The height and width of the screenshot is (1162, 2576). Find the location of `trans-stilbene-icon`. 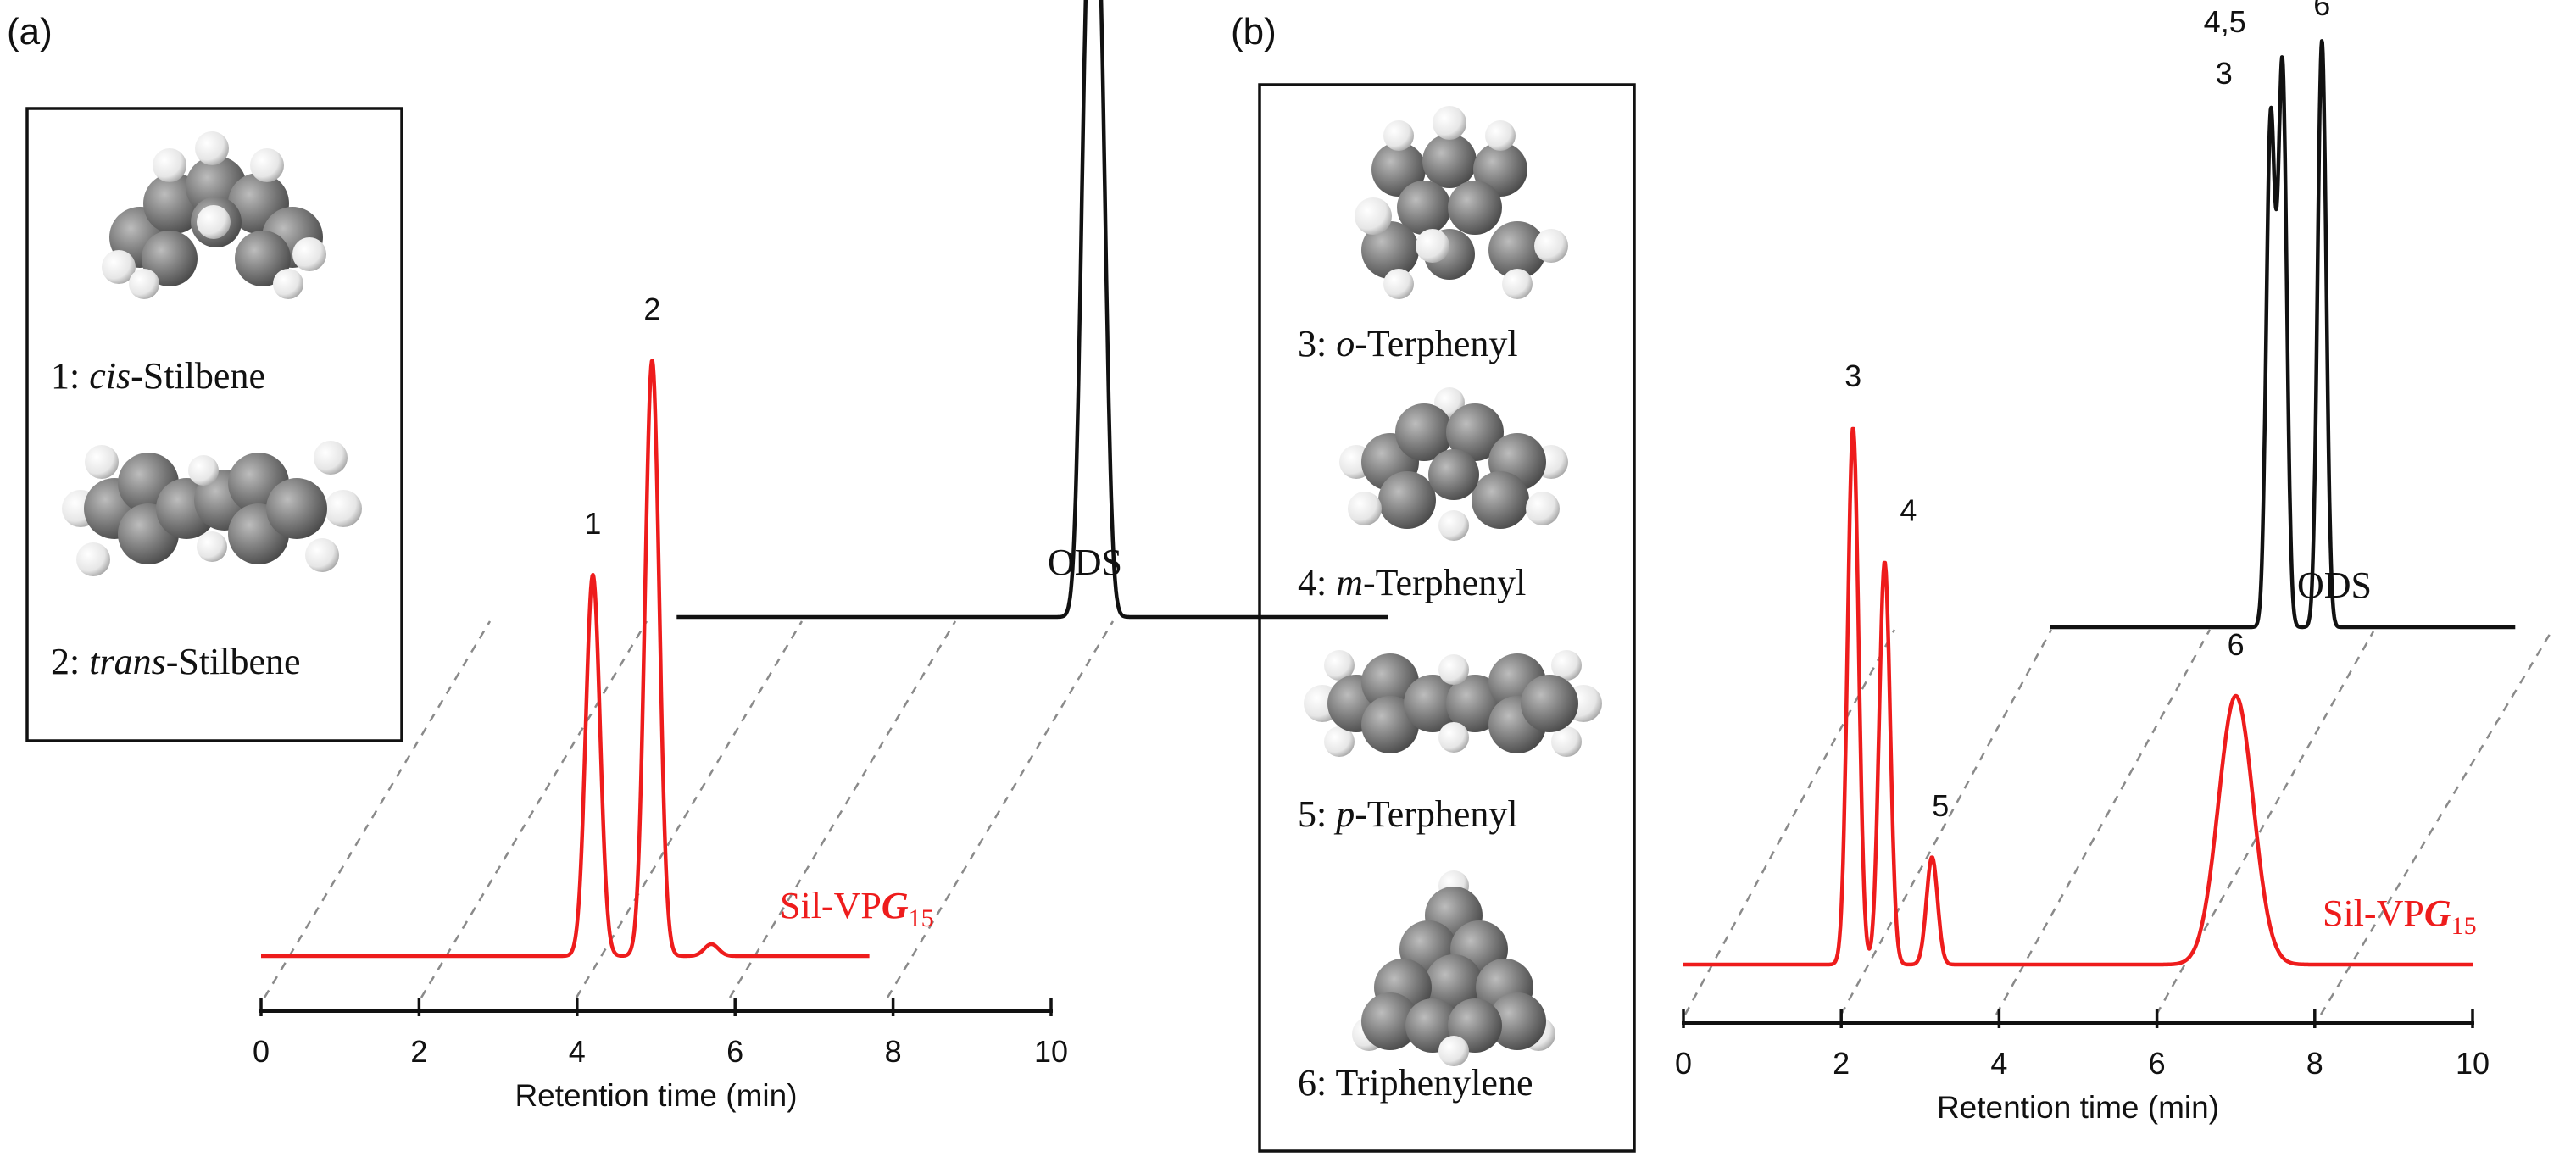

trans-stilbene-icon is located at coordinates (212, 509).